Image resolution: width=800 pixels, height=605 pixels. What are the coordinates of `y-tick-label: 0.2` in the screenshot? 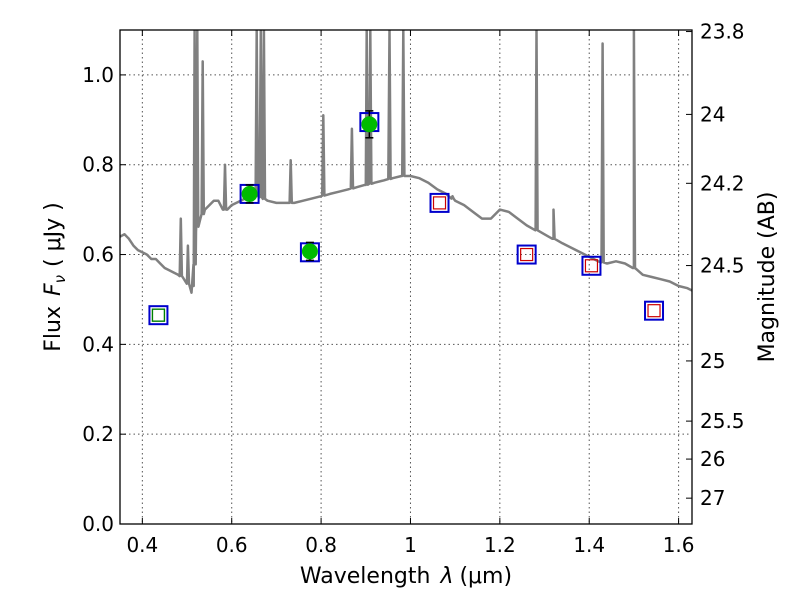 It's located at (98, 434).